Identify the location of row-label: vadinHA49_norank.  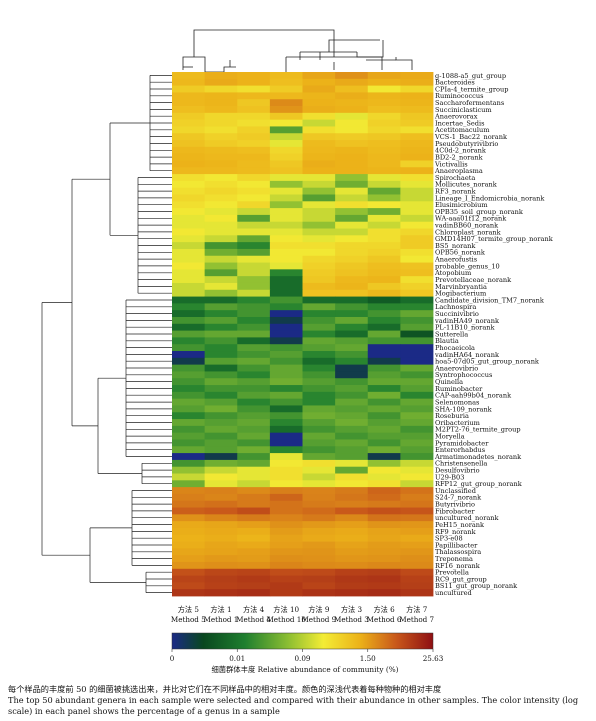
(467, 321).